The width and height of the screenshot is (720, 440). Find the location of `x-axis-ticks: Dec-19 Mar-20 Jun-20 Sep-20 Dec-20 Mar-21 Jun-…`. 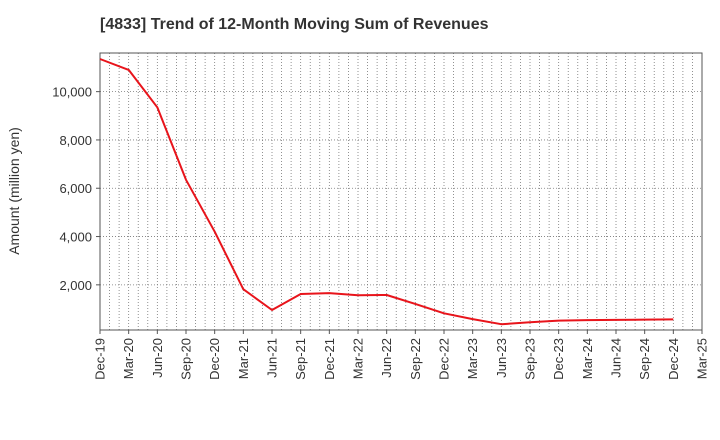

x-axis-ticks: Dec-19 Mar-20 Jun-20 Sep-20 Dec-20 Mar-21 Jun-… is located at coordinates (401, 355).